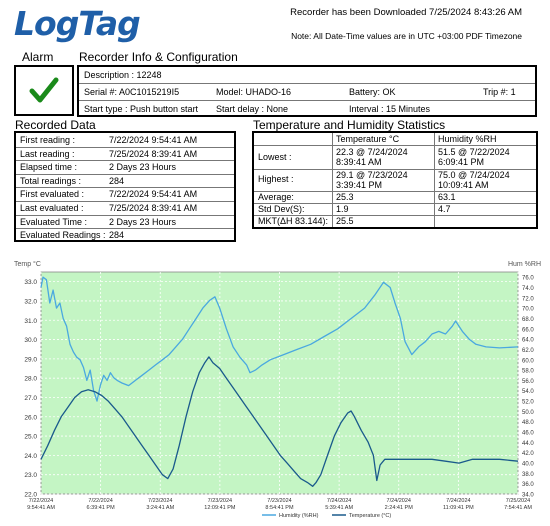 This screenshot has width=550, height=526. What do you see at coordinates (293, 221) in the screenshot?
I see `stats-mkt-label: MKT(ΔH 83.144):` at bounding box center [293, 221].